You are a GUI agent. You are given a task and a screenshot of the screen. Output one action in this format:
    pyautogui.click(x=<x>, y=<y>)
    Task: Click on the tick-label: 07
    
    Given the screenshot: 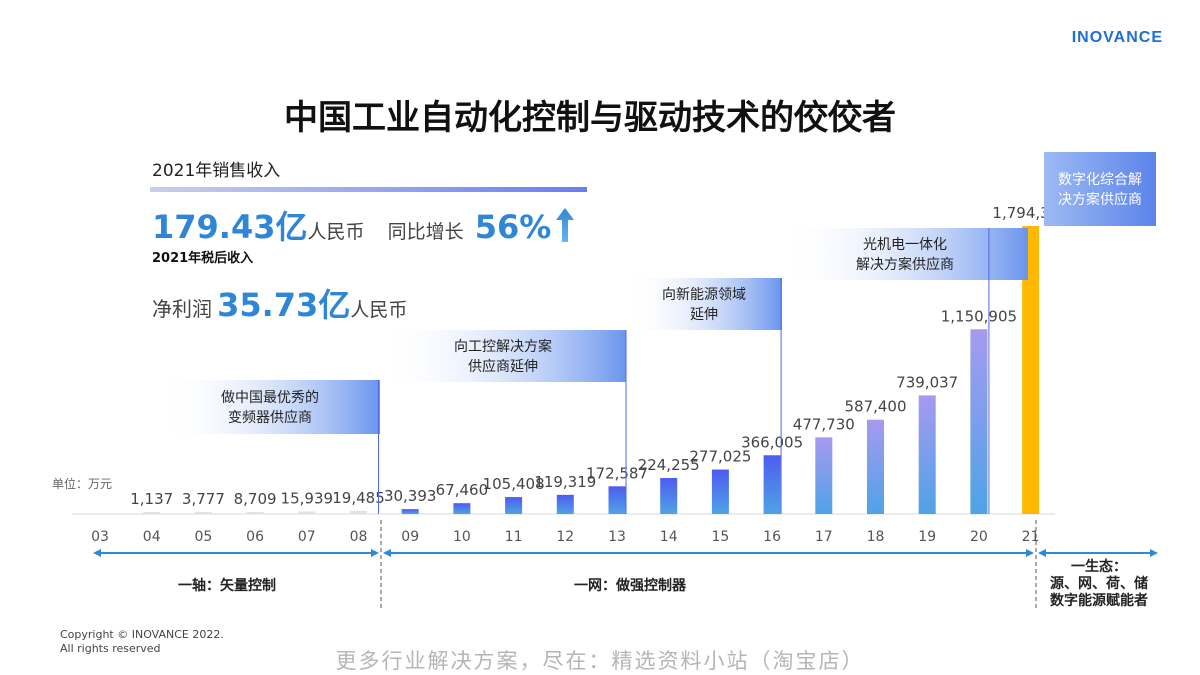 What is the action you would take?
    pyautogui.click(x=307, y=537)
    